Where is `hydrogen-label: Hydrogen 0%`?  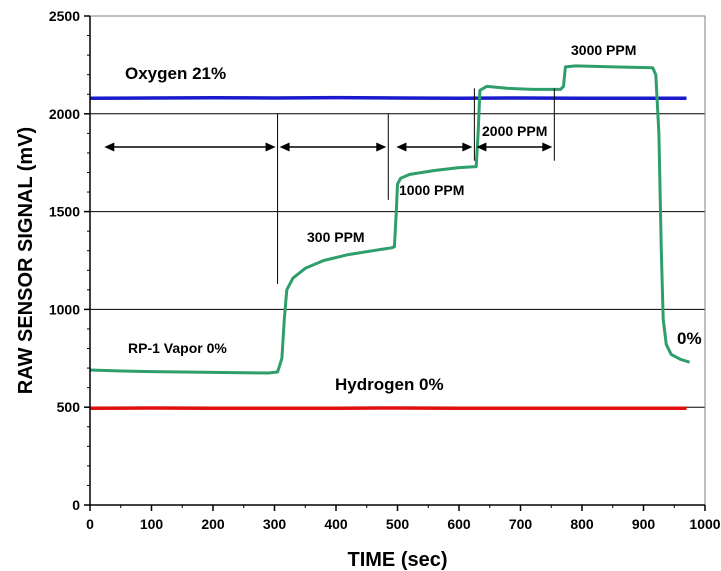
hydrogen-label: Hydrogen 0% is located at coordinates (389, 384).